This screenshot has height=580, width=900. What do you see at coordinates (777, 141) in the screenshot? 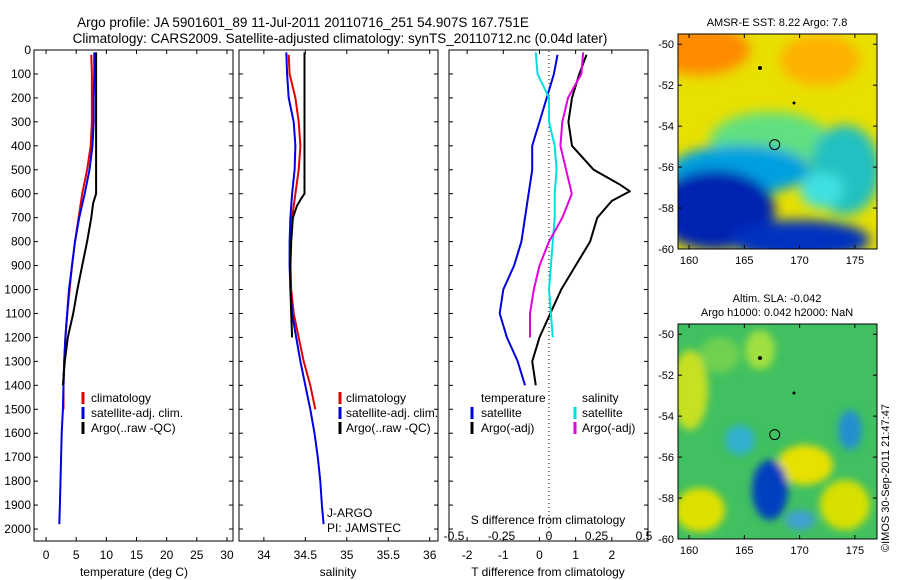
I see `sst-map-frame` at bounding box center [777, 141].